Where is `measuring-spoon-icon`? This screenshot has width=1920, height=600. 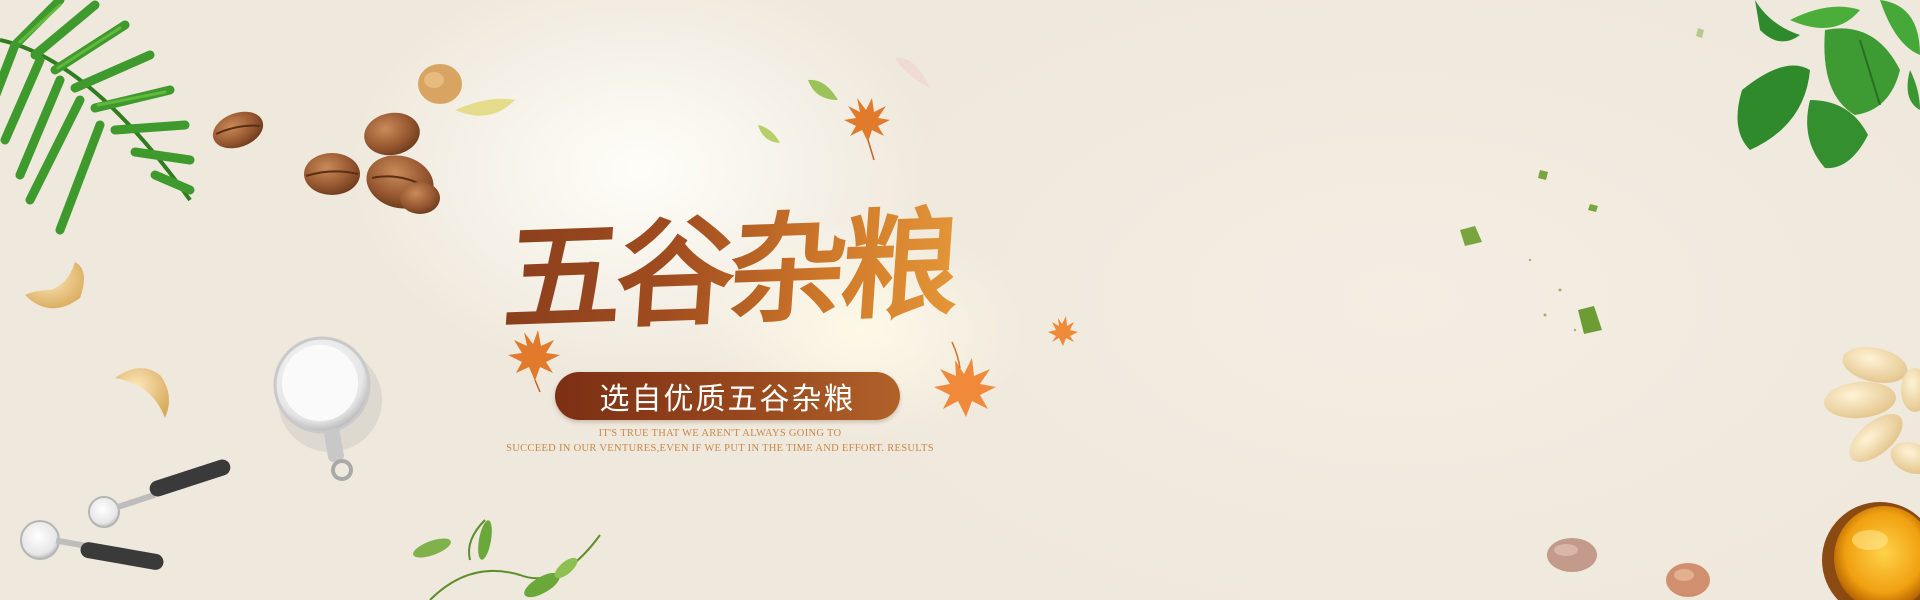
measuring-spoon-icon is located at coordinates (125, 514).